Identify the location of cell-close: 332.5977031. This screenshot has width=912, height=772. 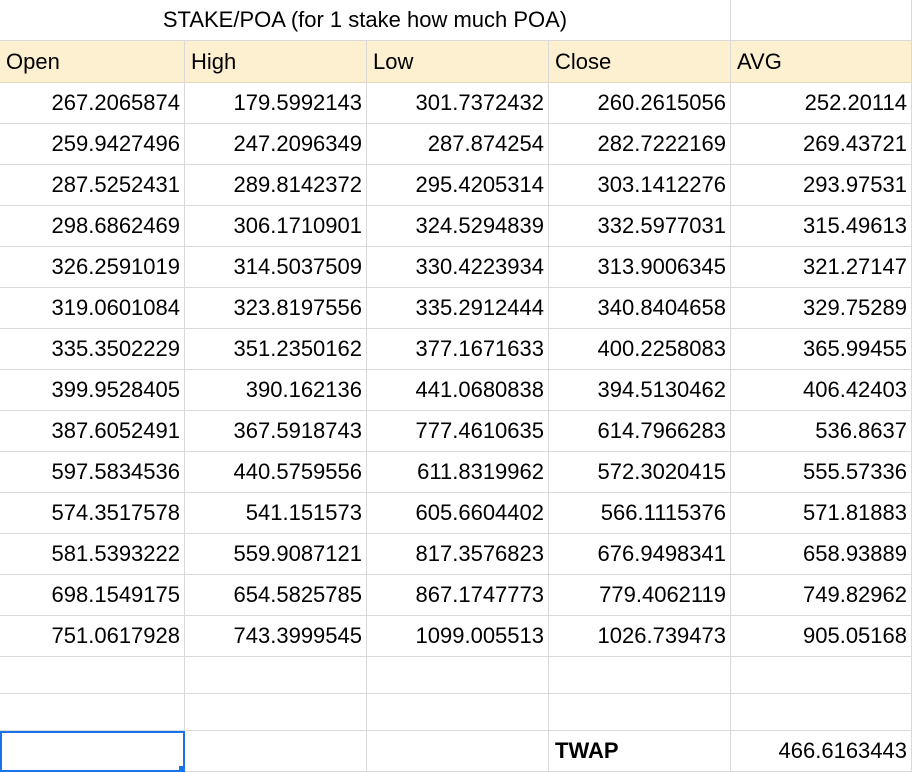
(640, 226).